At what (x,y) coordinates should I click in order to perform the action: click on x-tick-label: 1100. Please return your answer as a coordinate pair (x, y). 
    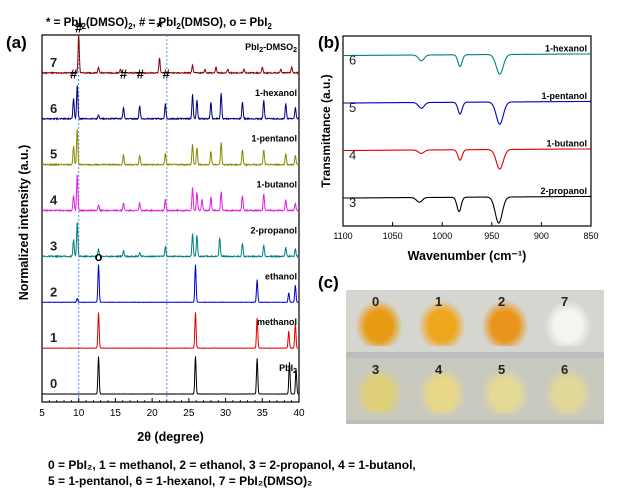
    Looking at the image, I should click on (342, 236).